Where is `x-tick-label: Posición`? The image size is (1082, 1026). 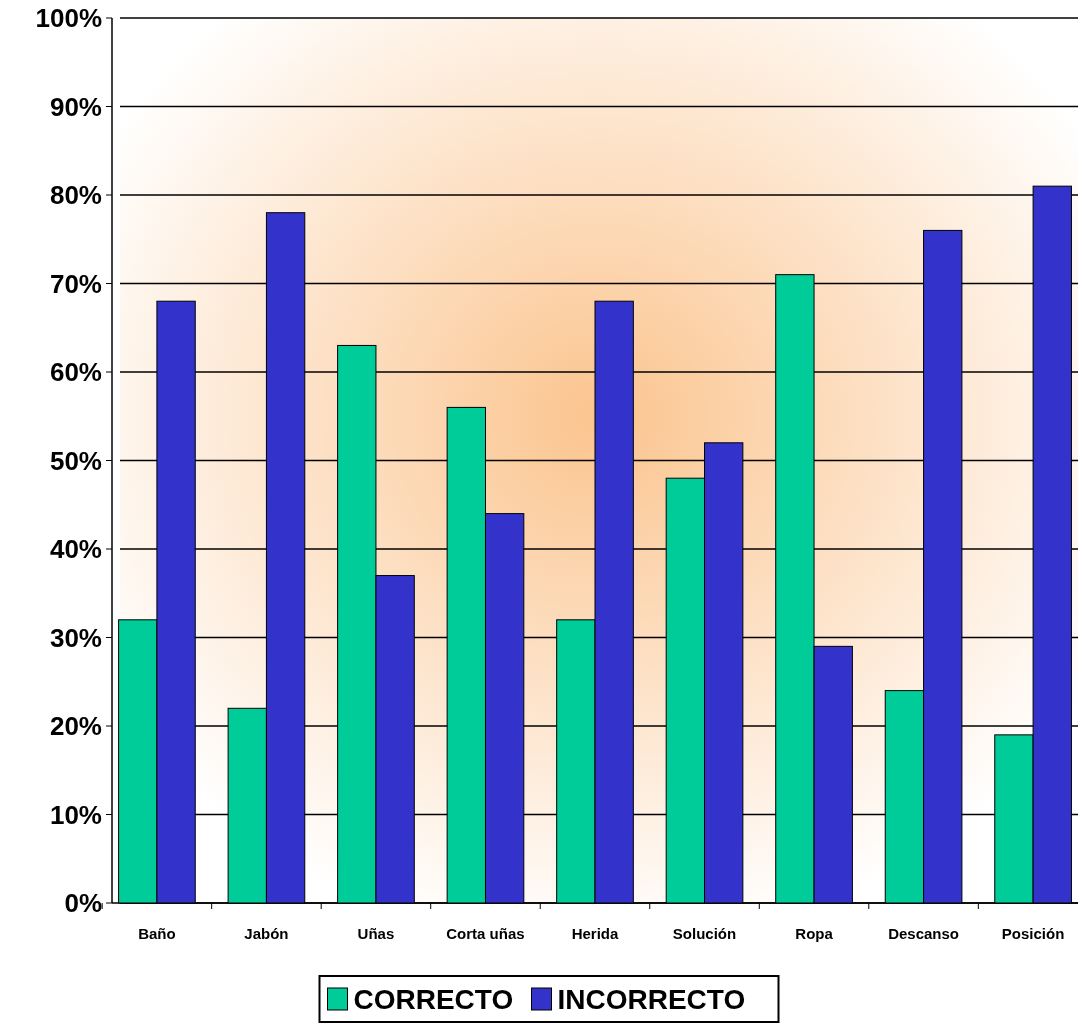 x-tick-label: Posición is located at coordinates (1033, 933).